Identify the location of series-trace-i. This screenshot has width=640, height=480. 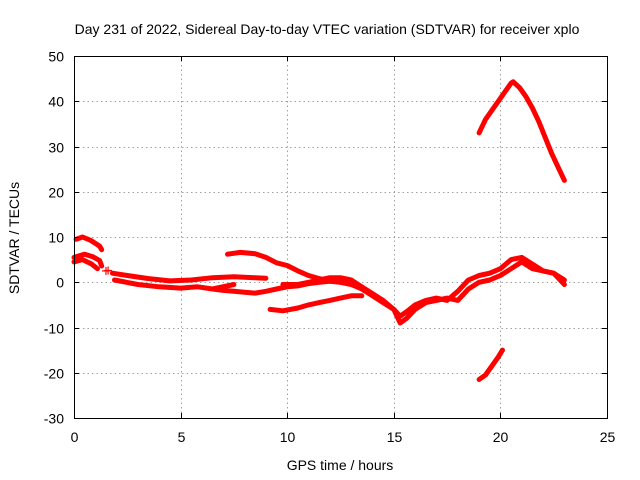
(316, 303).